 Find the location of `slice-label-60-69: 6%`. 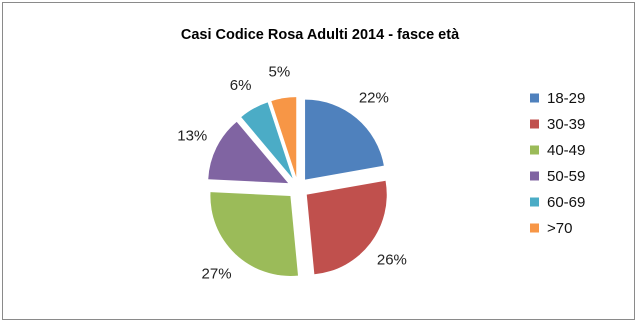

slice-label-60-69: 6% is located at coordinates (241, 85).